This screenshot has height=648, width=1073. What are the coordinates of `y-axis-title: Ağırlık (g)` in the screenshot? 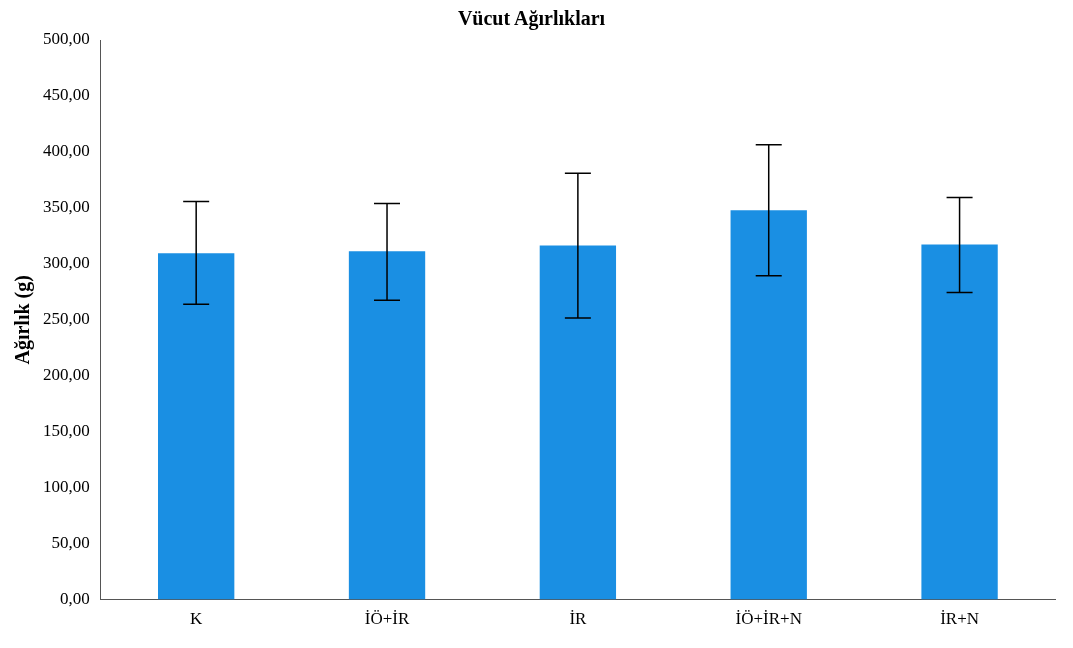 It's located at (23, 320).